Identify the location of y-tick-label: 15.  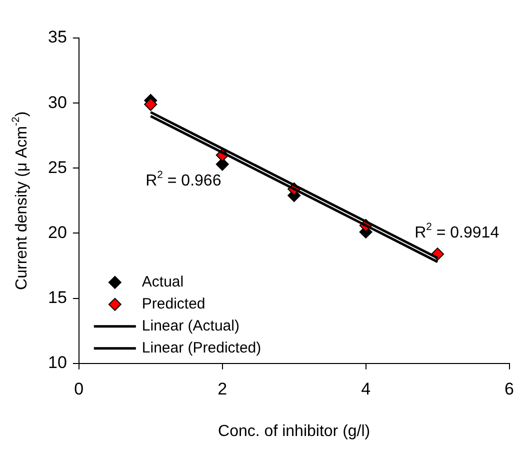
(57, 298).